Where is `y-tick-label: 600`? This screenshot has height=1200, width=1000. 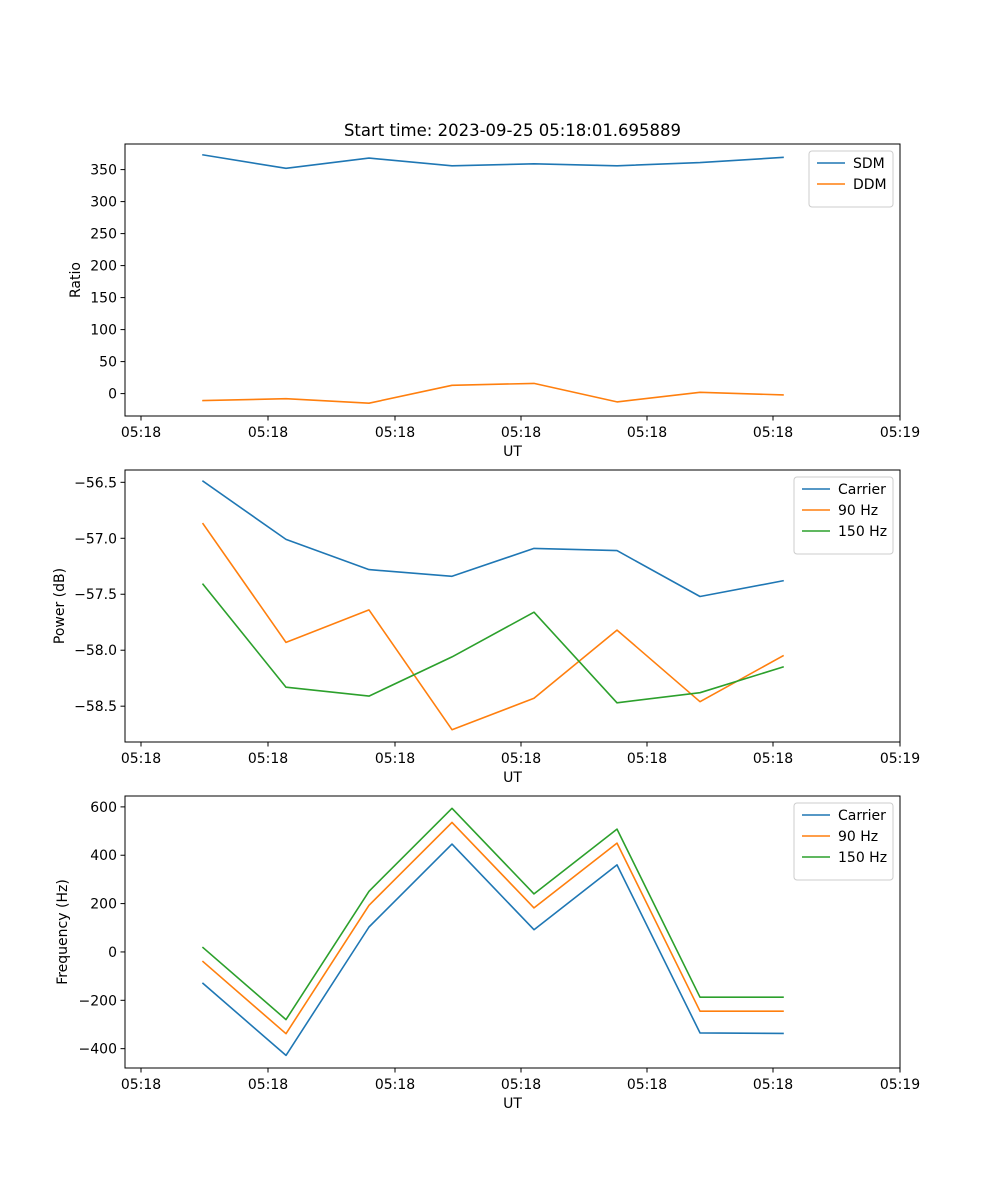
y-tick-label: 600 is located at coordinates (103, 808).